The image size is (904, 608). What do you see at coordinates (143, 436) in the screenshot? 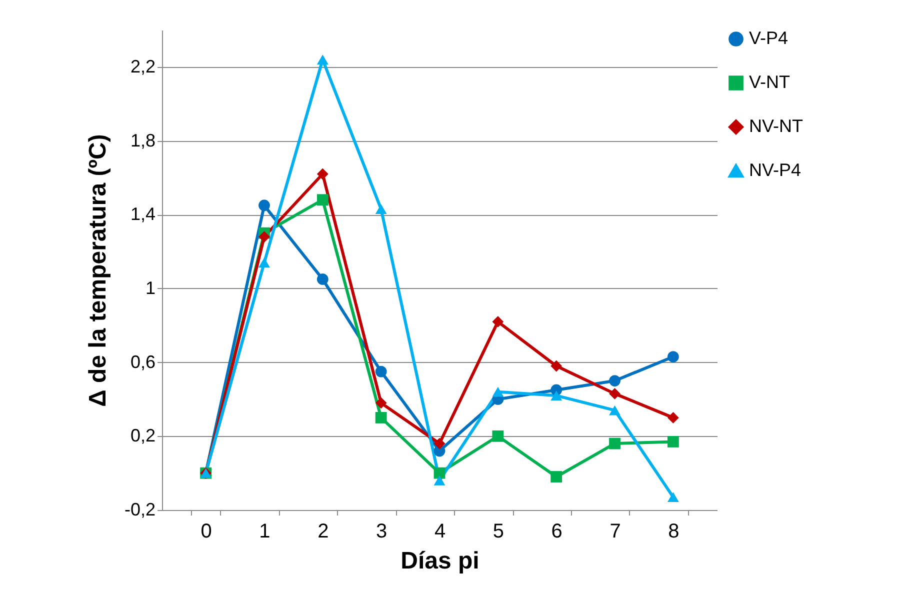
I see `y-tick-label: 0,2` at bounding box center [143, 436].